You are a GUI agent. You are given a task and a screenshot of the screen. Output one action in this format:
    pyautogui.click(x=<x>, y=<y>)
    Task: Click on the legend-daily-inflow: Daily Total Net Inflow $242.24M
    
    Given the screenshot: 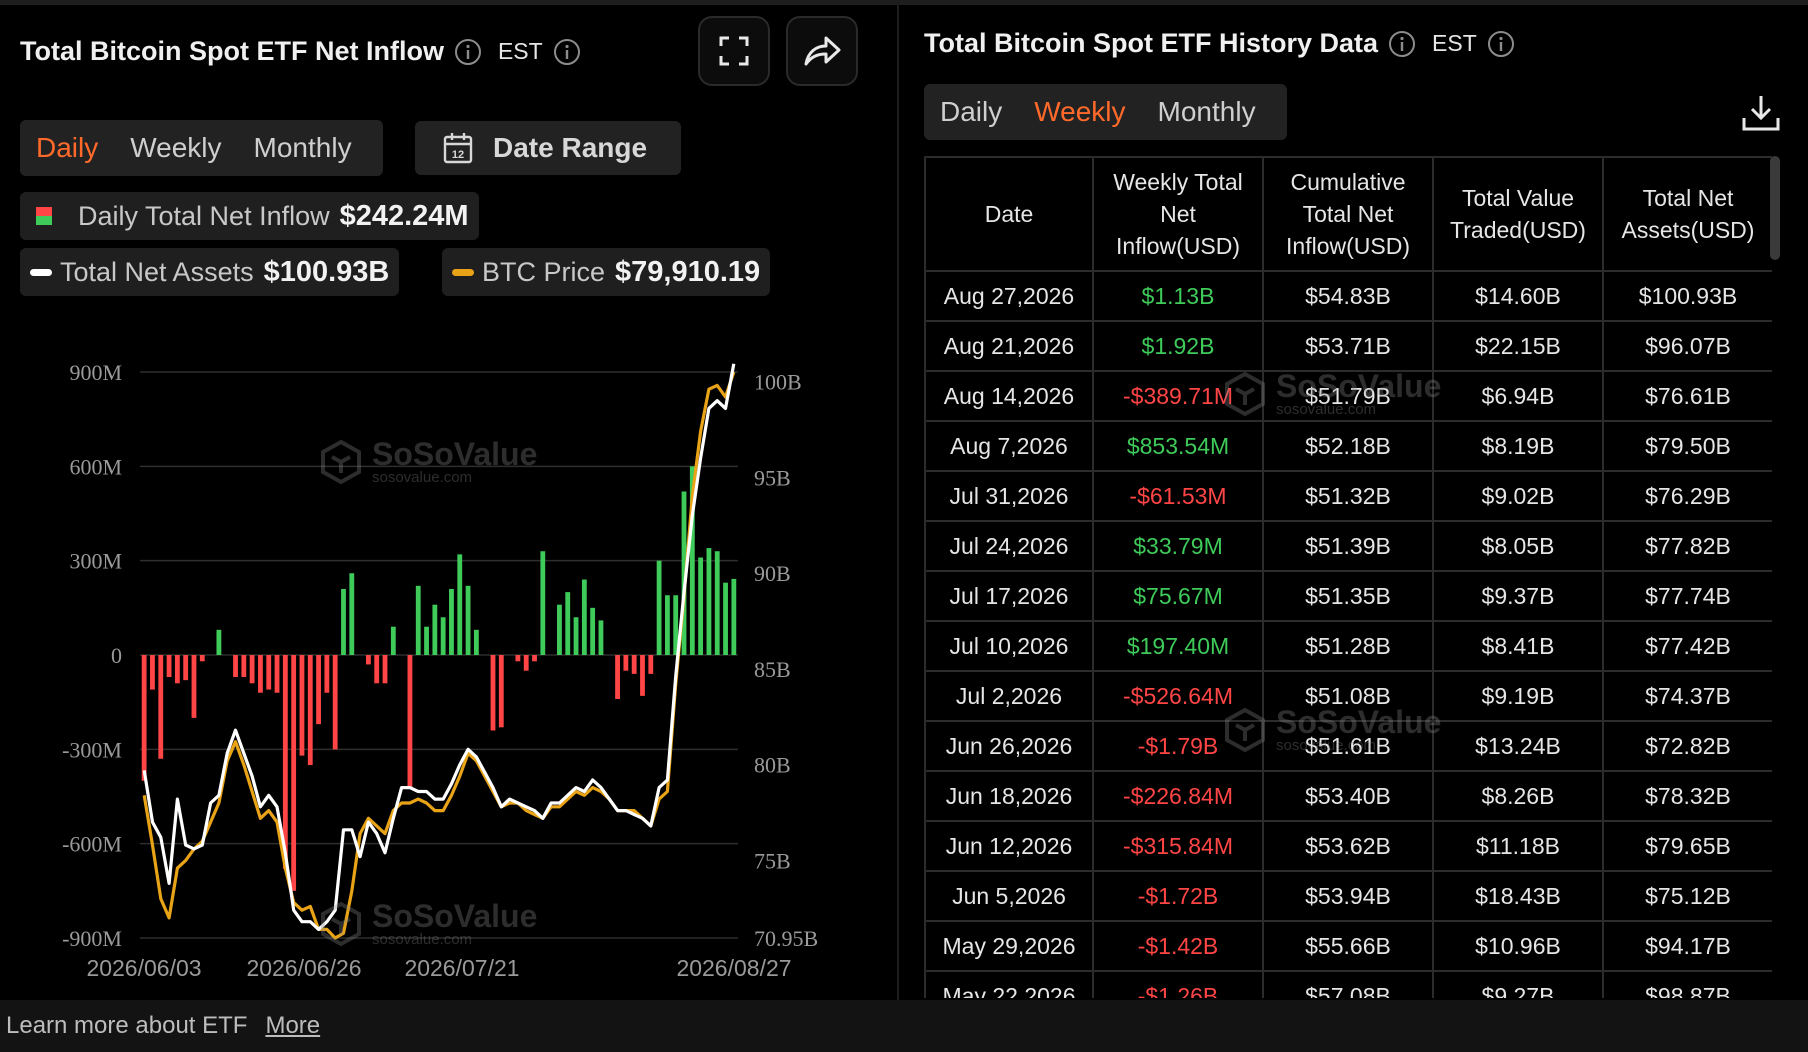 What is the action you would take?
    pyautogui.click(x=249, y=216)
    